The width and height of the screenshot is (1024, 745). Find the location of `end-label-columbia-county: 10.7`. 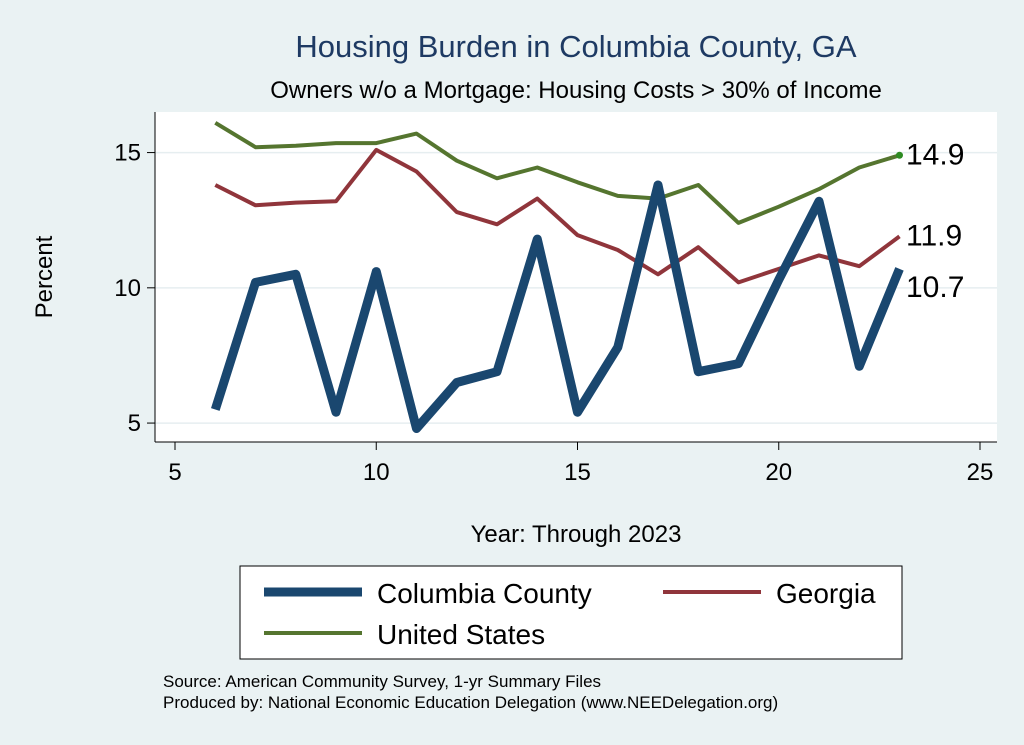

end-label-columbia-county: 10.7 is located at coordinates (935, 287).